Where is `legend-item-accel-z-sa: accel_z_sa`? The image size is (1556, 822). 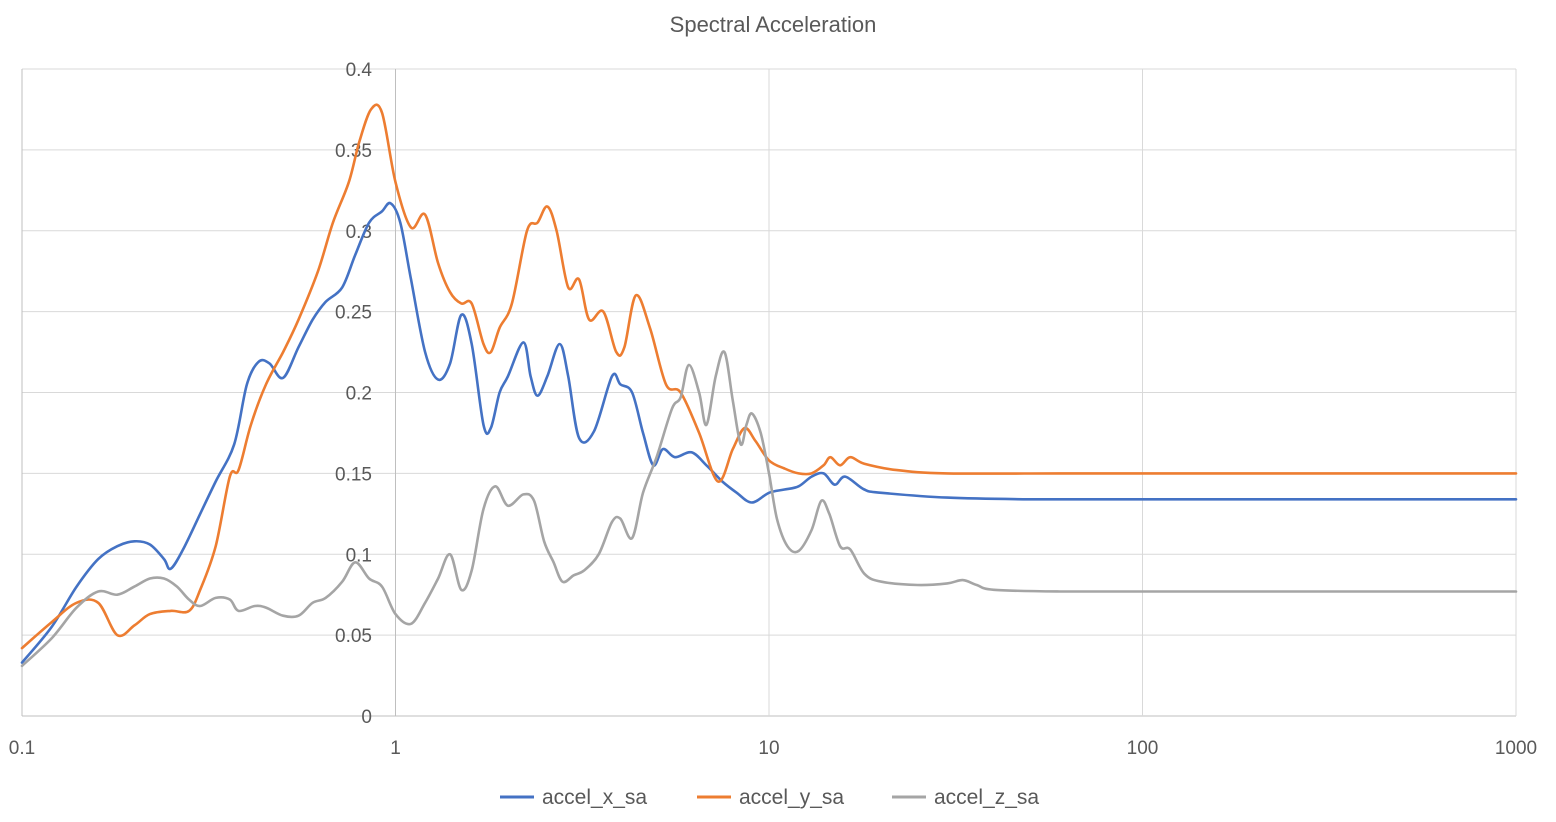 legend-item-accel-z-sa: accel_z_sa is located at coordinates (965, 797).